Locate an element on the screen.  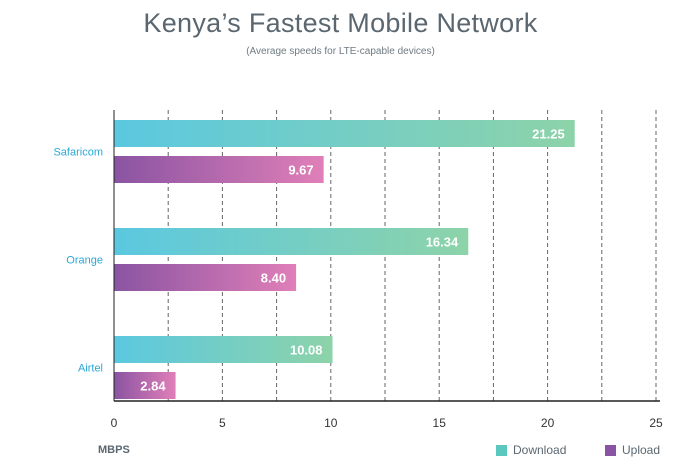
category-label: Orange is located at coordinates (84, 261).